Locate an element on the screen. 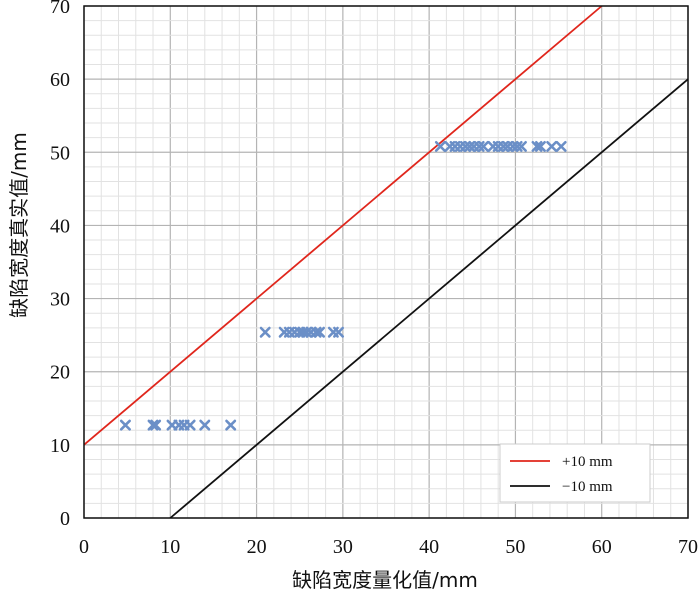  legend-label-plus10: +10 mm is located at coordinates (587, 462).